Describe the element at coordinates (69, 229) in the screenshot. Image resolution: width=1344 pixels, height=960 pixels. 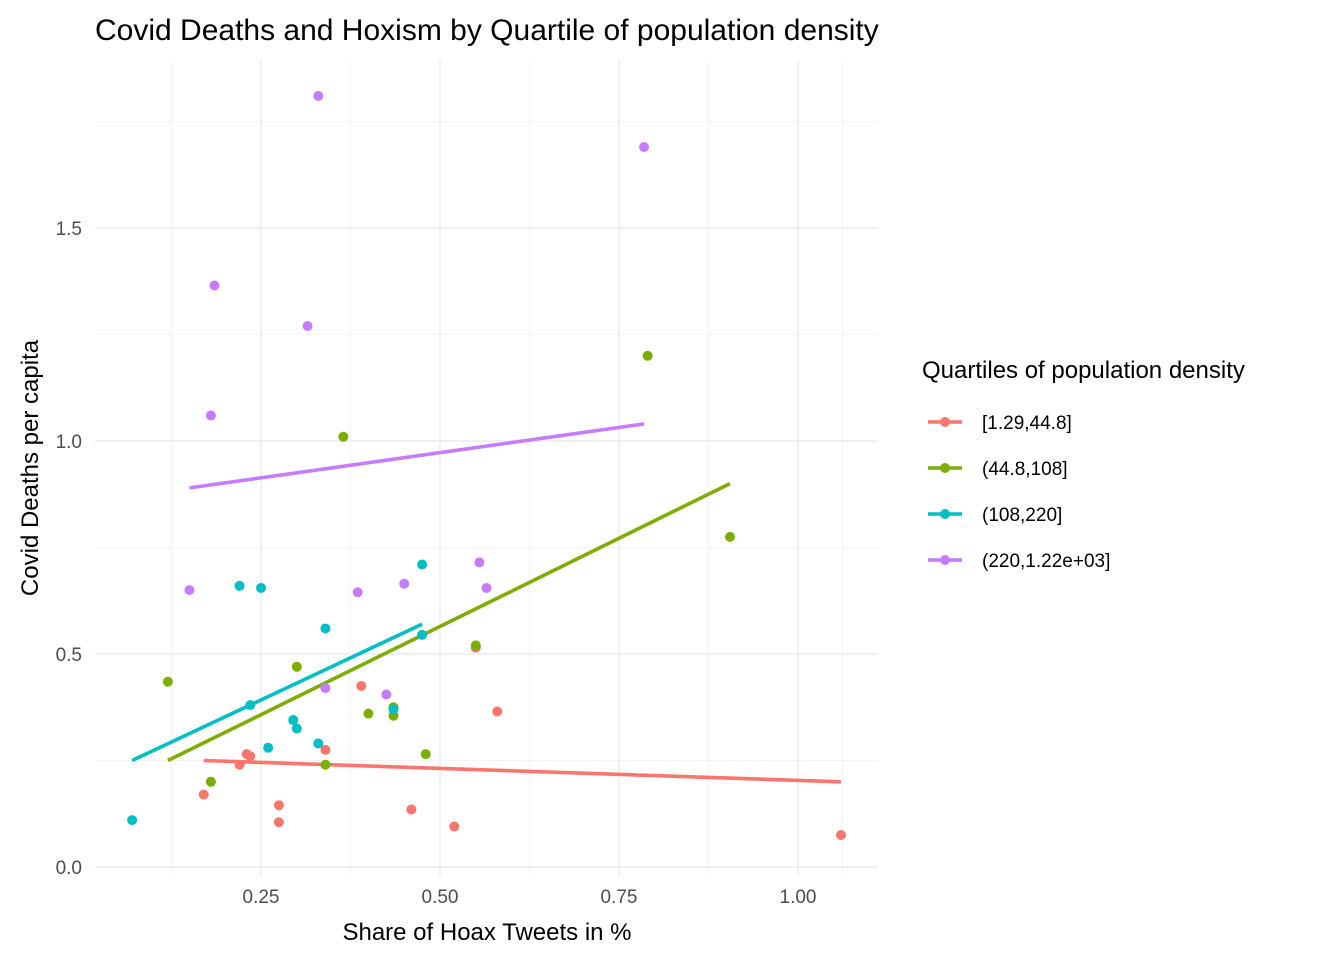
I see `y-tick-label: 1.5` at that location.